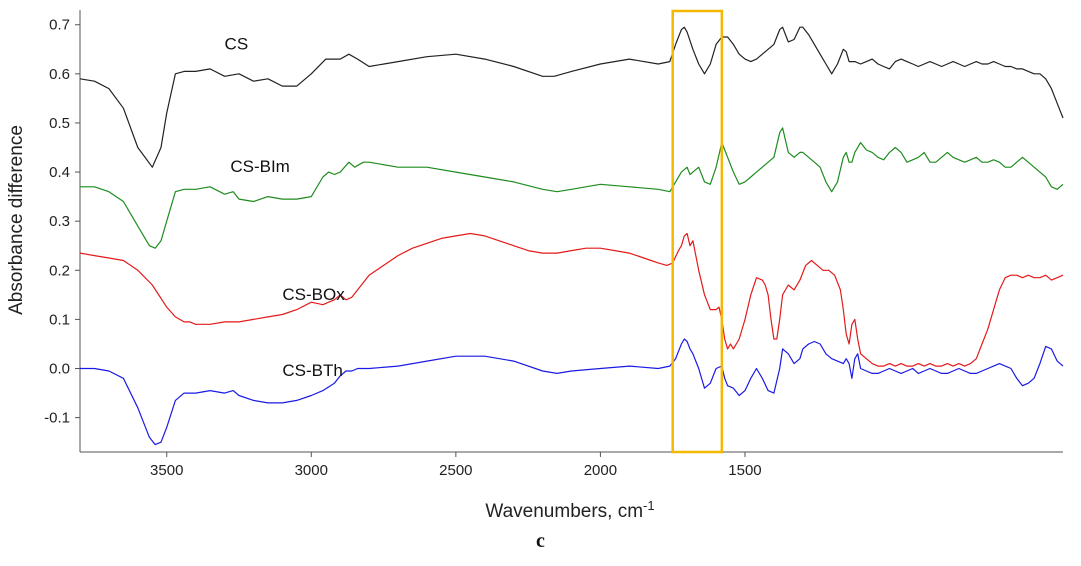 The height and width of the screenshot is (566, 1081). What do you see at coordinates (237, 43) in the screenshot?
I see `series-label-cs: CS` at bounding box center [237, 43].